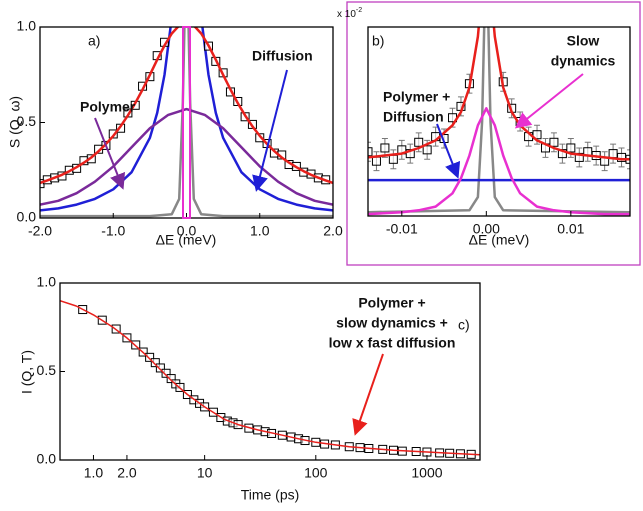 Image resolution: width=643 pixels, height=511 pixels. I want to click on x-tick-label: -0.01, so click(402, 229).